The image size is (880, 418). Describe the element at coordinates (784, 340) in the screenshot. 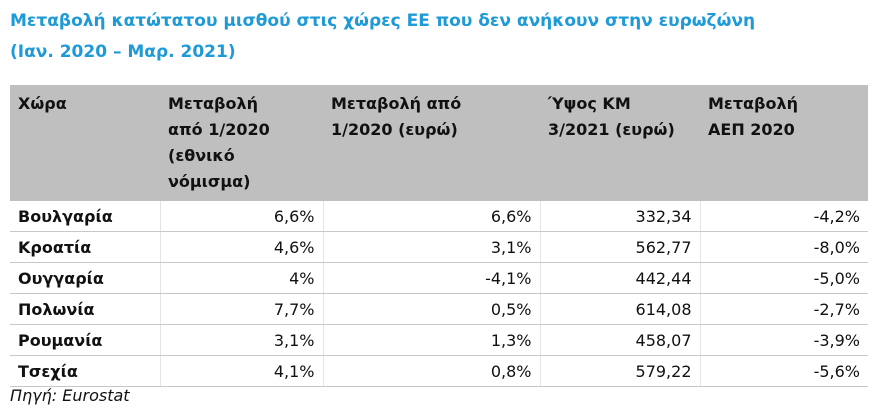

I see `table-cell: -3,9%` at that location.